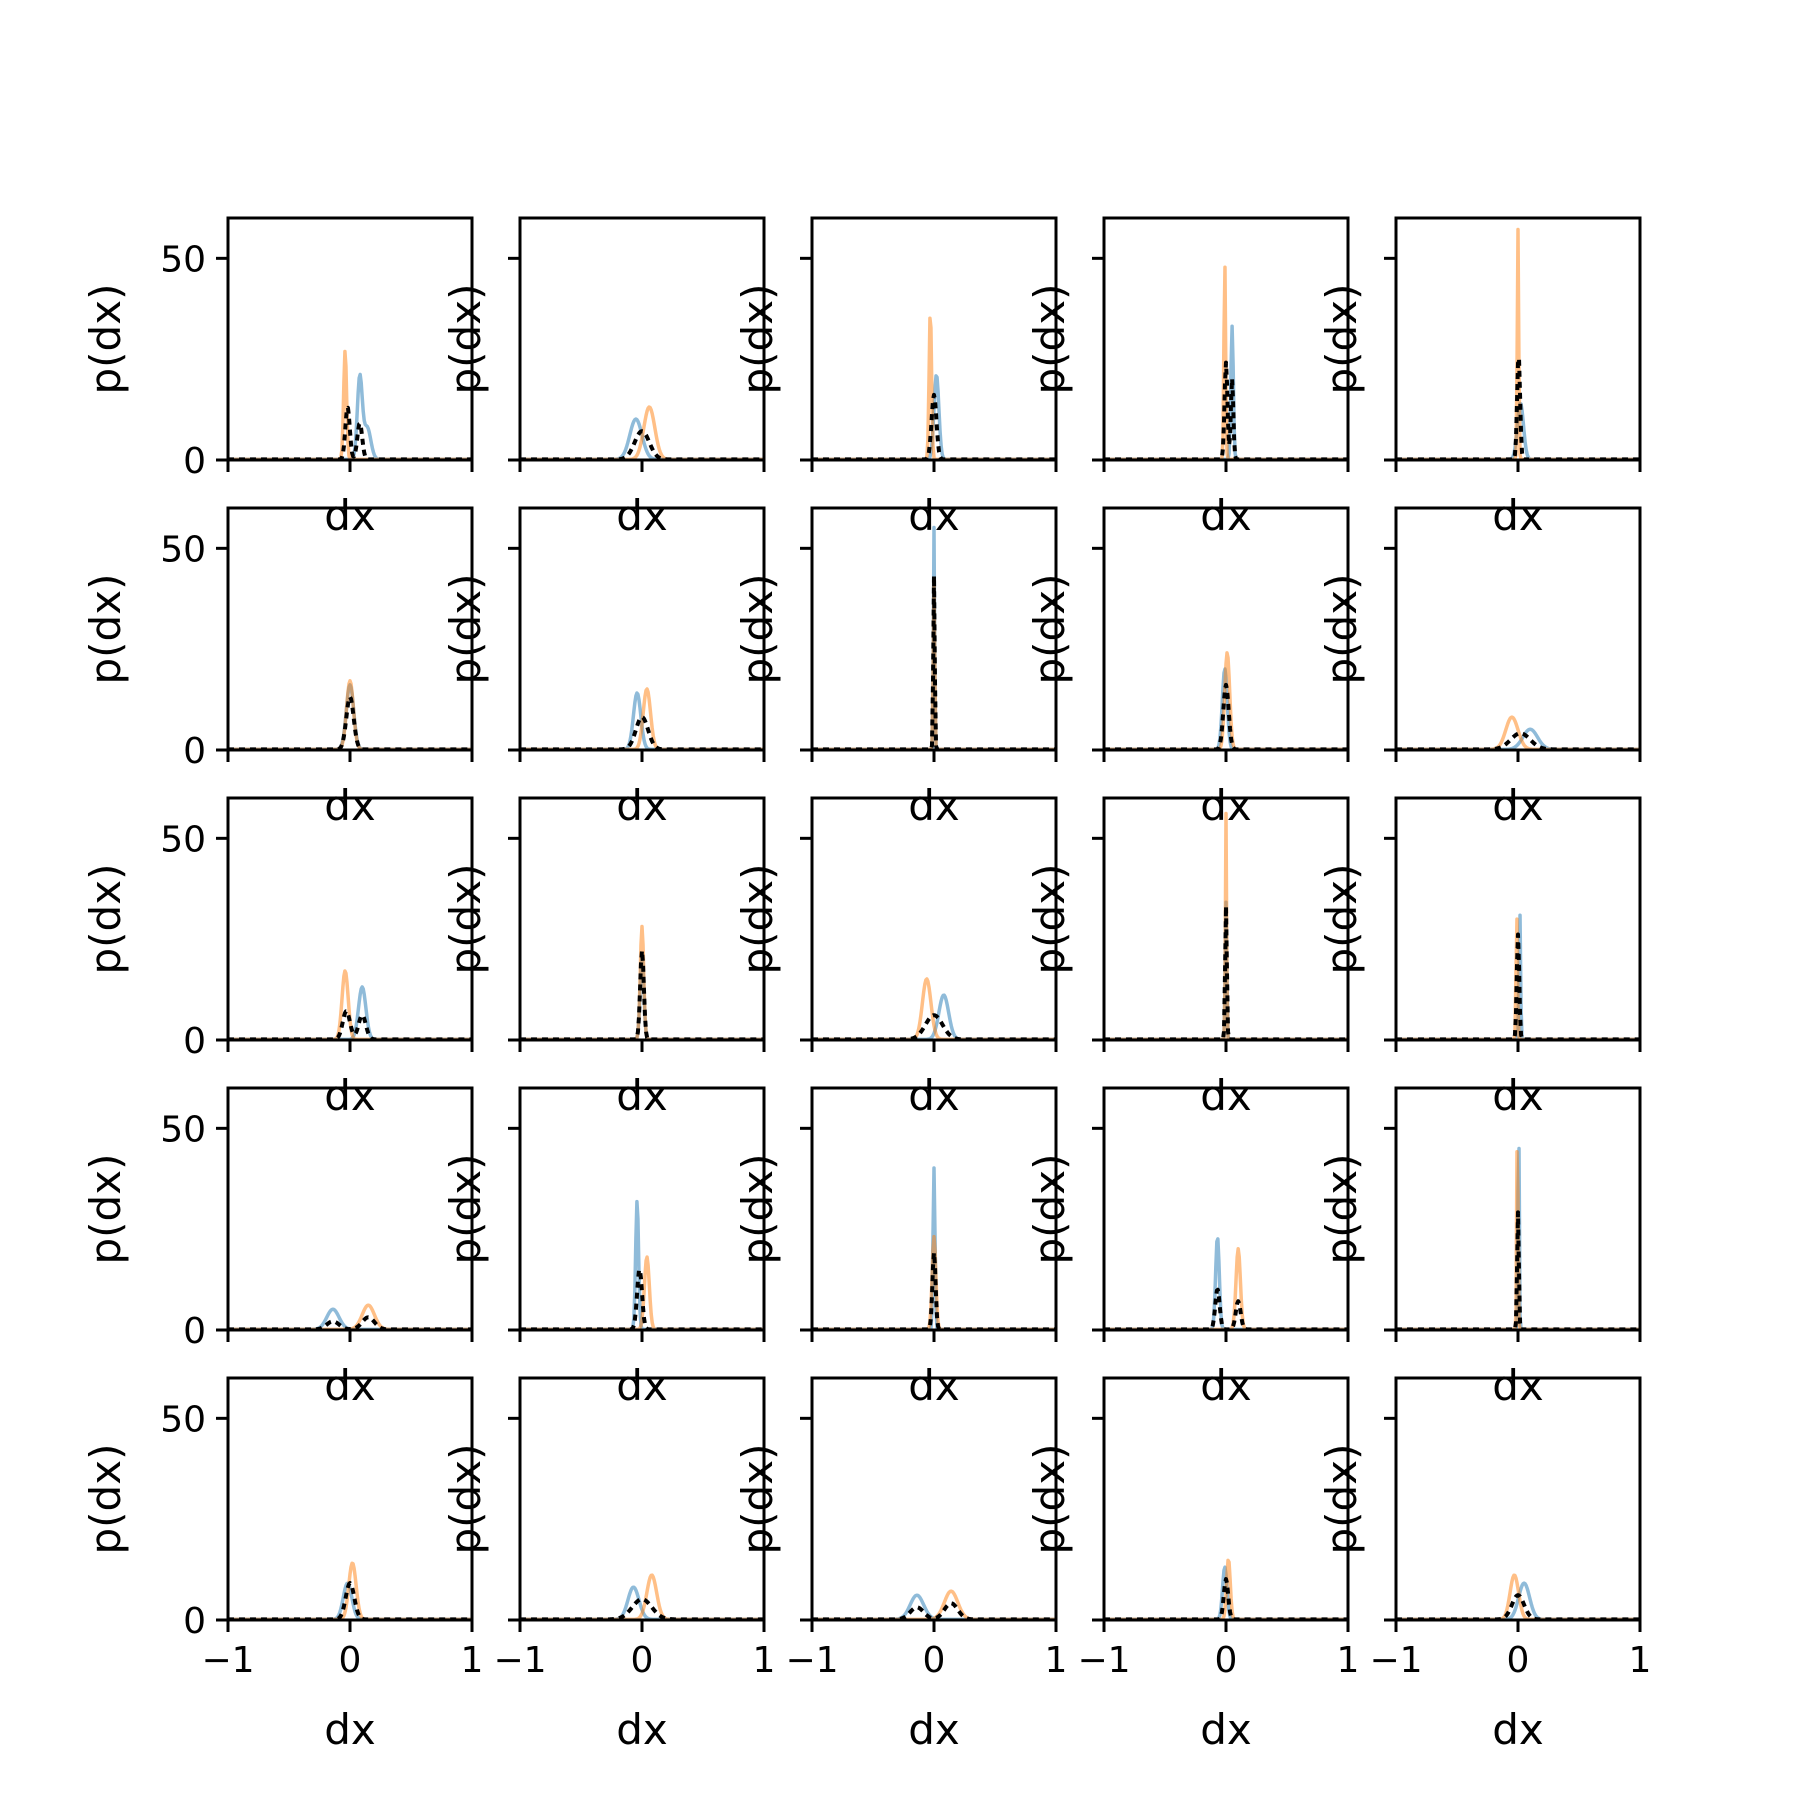 Image resolution: width=1800 pixels, height=1800 pixels. What do you see at coordinates (1479, 668) in the screenshot?
I see `subplot-r2-c5: dx p(dx)` at bounding box center [1479, 668].